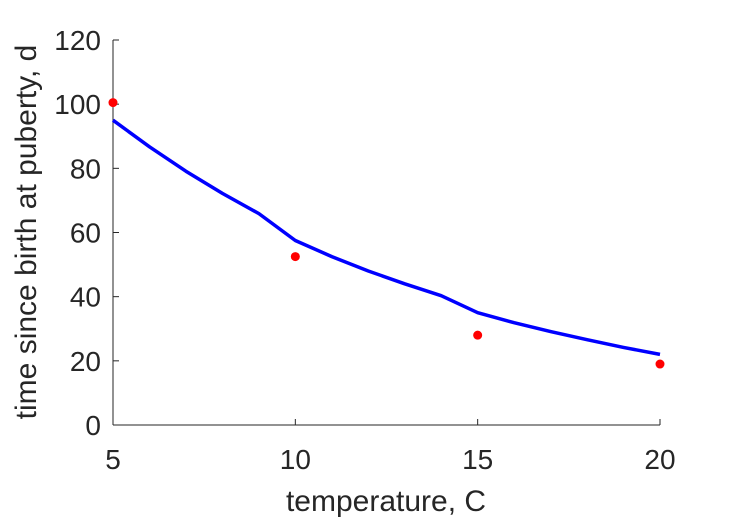 The height and width of the screenshot is (521, 729). Describe the element at coordinates (85, 297) in the screenshot. I see `y-tick-label: 40` at that location.